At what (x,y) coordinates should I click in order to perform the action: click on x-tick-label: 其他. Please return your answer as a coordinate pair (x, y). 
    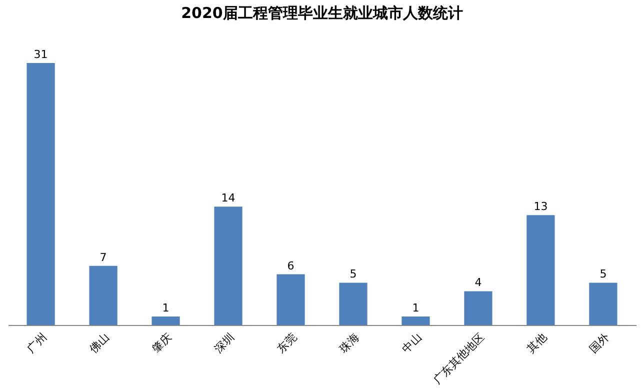
    Looking at the image, I should click on (537, 343).